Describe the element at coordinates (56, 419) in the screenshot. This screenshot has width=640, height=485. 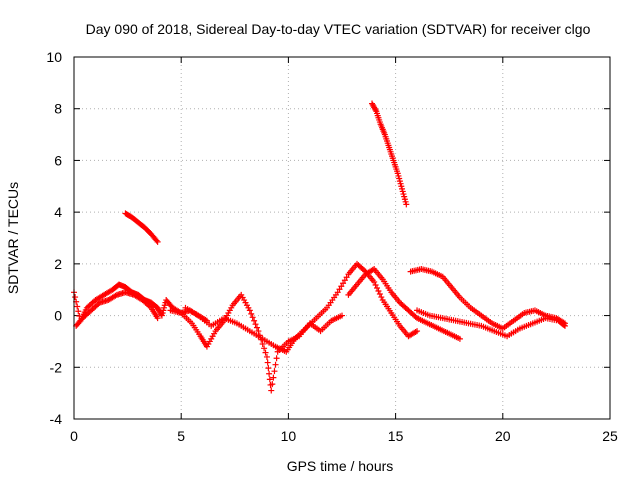
I see `y-tick-label: -4` at that location.